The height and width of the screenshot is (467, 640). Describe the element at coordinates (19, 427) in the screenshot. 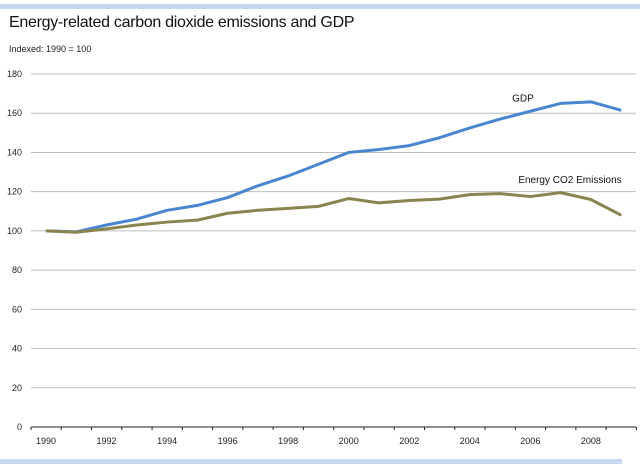

I see `y-tick-label: 0` at that location.